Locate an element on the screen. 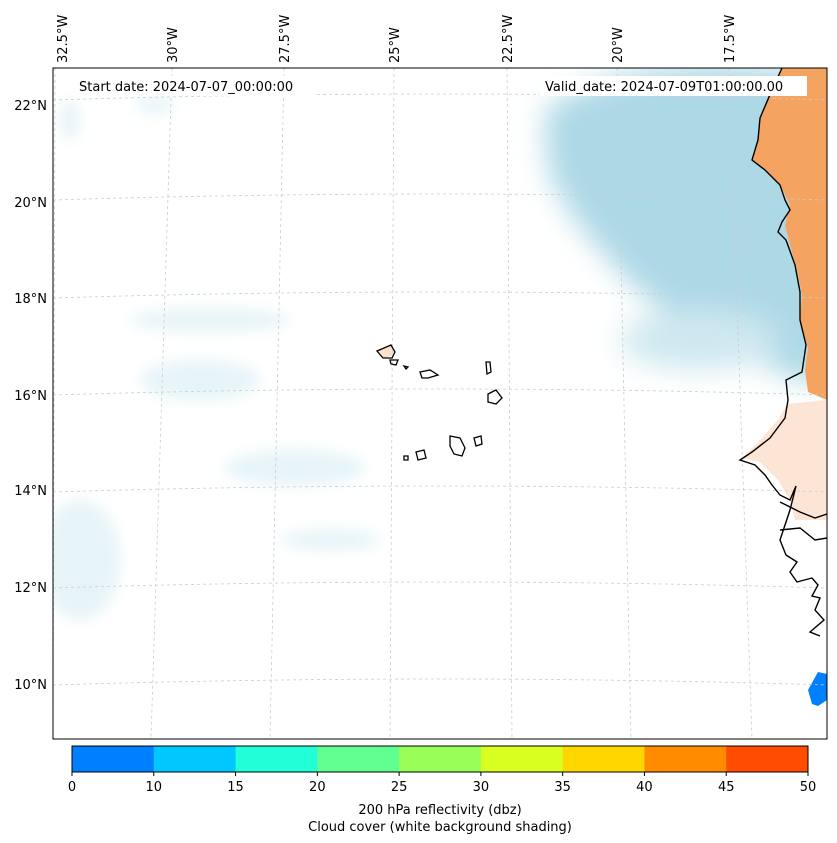  colorbar-subtitle: Cloud cover (white background shading) is located at coordinates (440, 827).